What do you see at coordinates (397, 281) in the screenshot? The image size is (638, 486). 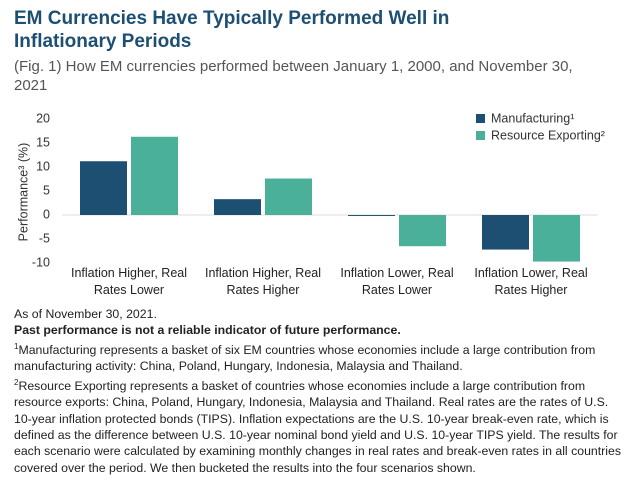 I see `x-tick-label: Inflation Lower, Real Rates Lower` at bounding box center [397, 281].